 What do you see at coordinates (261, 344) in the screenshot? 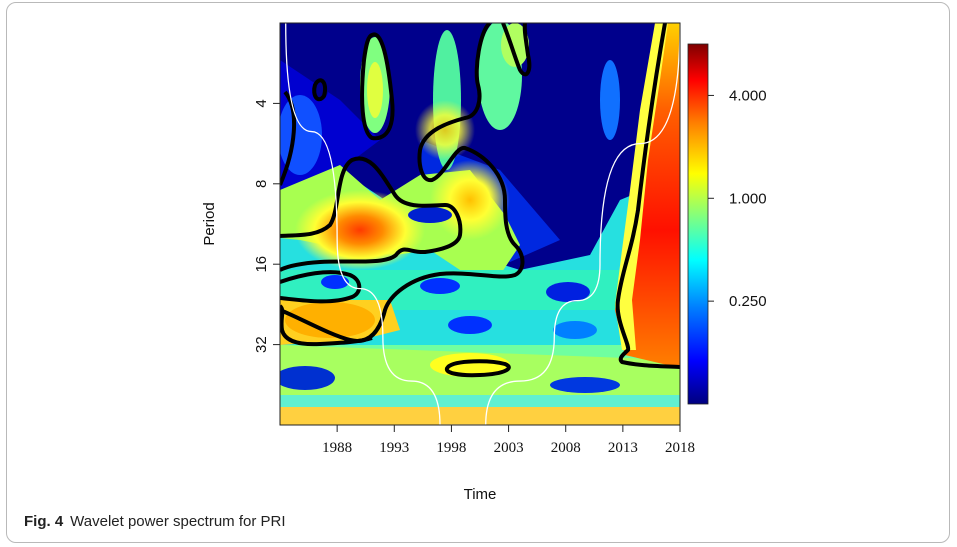
I see `y-tick-label: 32` at bounding box center [261, 344].